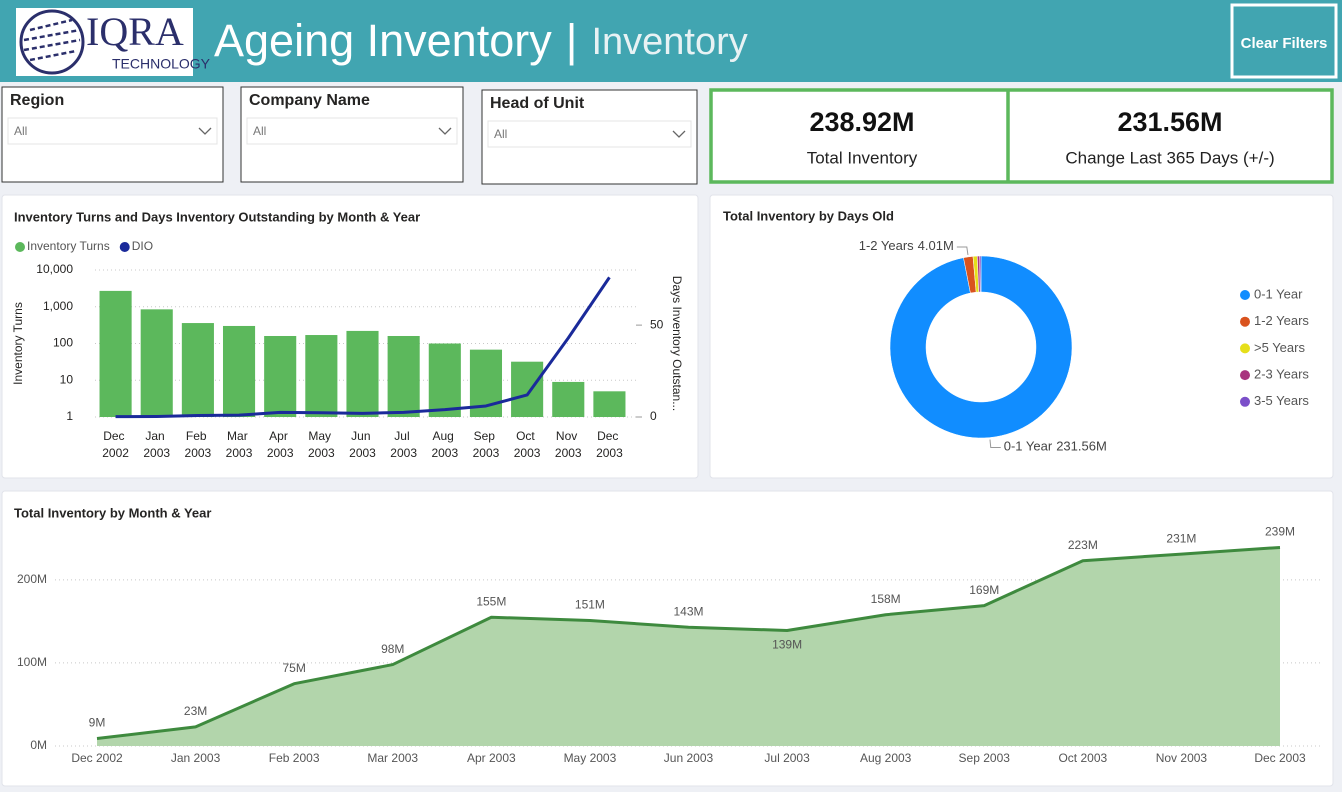 Image resolution: width=1342 pixels, height=792 pixels. I want to click on x-tick-label: Feb 2003, so click(198, 444).